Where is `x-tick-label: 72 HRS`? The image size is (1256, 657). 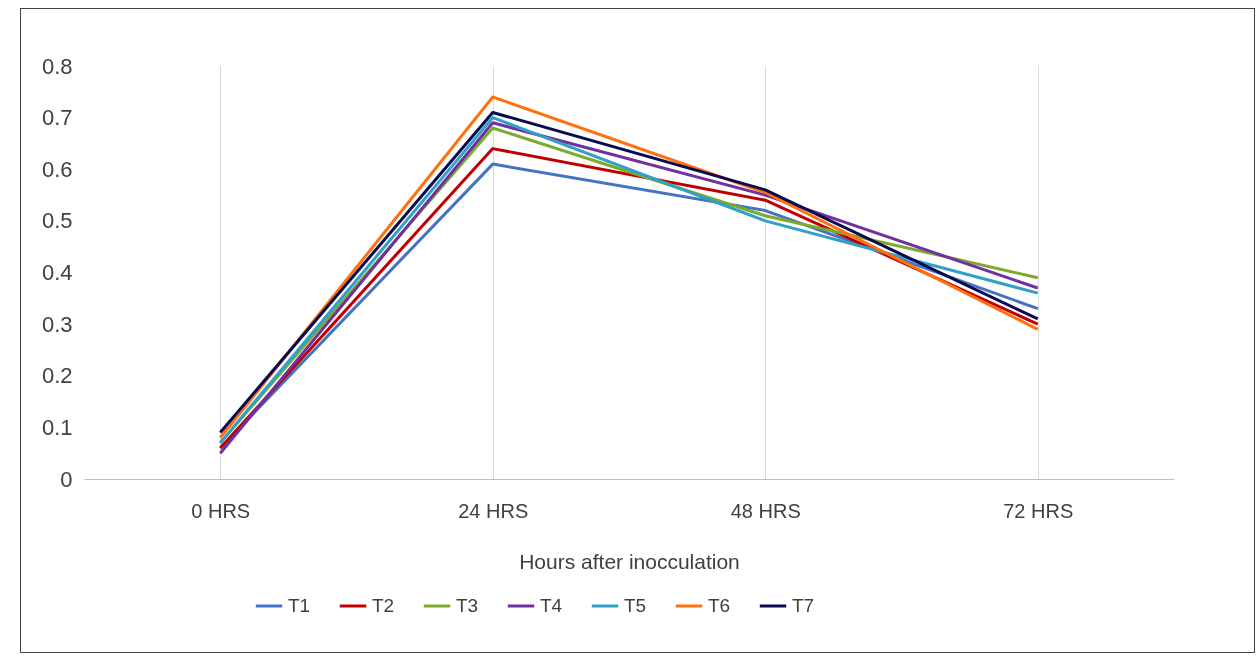
x-tick-label: 72 HRS is located at coordinates (1038, 510).